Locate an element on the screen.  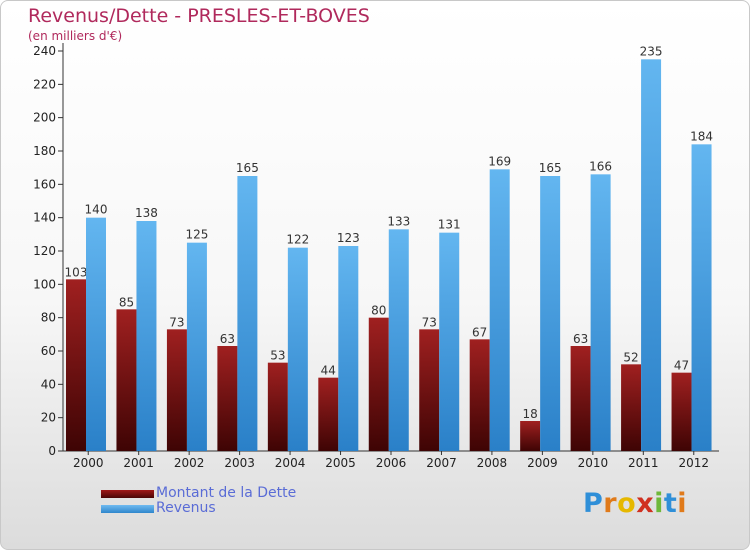
data-label-revenus: 169 is located at coordinates (499, 161).